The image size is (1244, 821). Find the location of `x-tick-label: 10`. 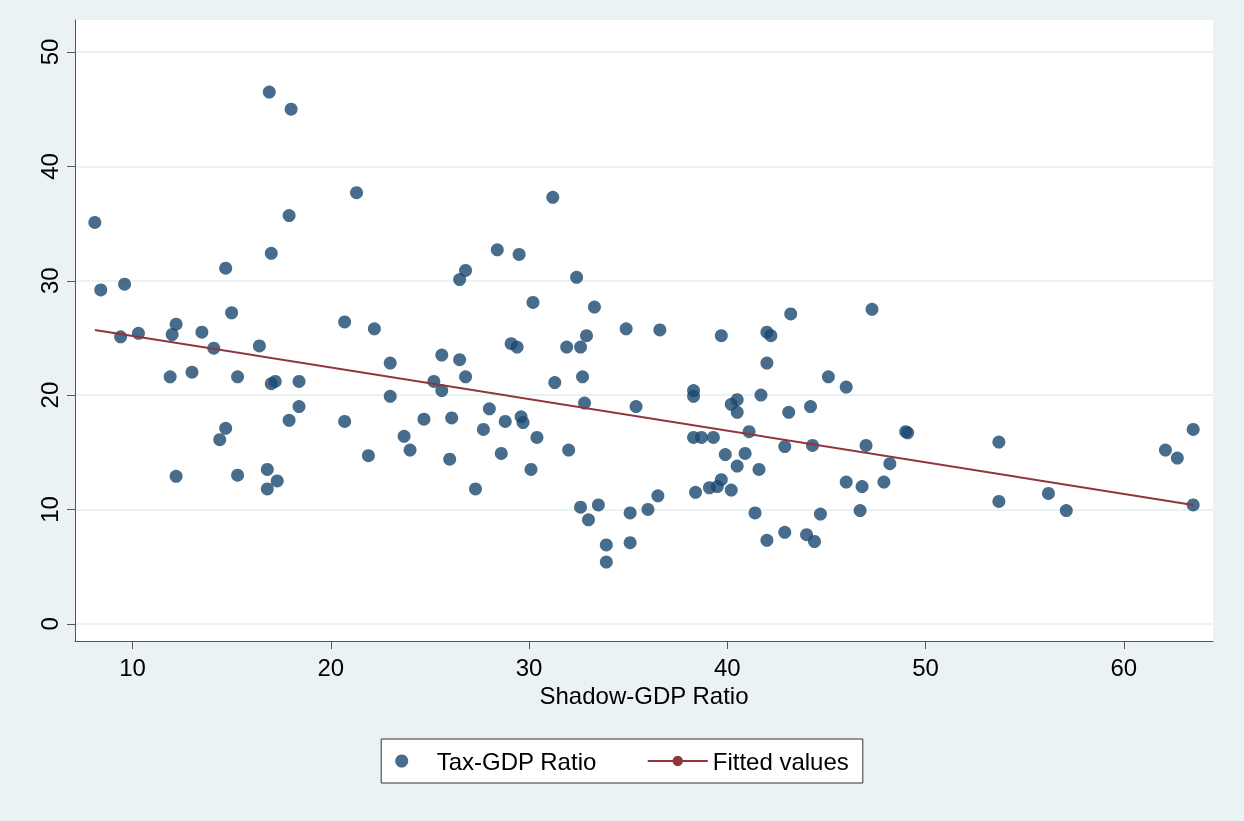

x-tick-label: 10 is located at coordinates (132, 667).